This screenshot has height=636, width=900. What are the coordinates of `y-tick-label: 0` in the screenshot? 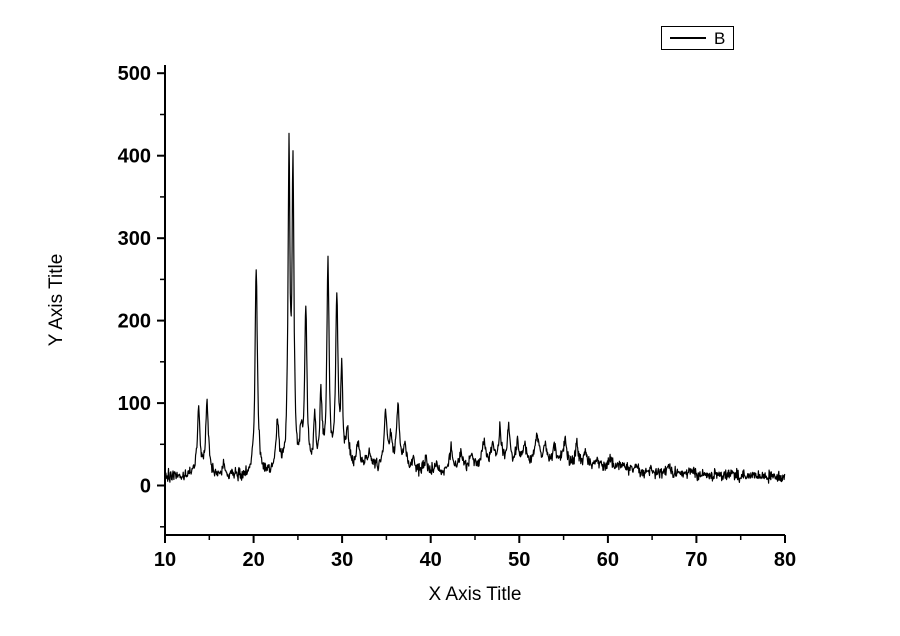 It's located at (145, 487).